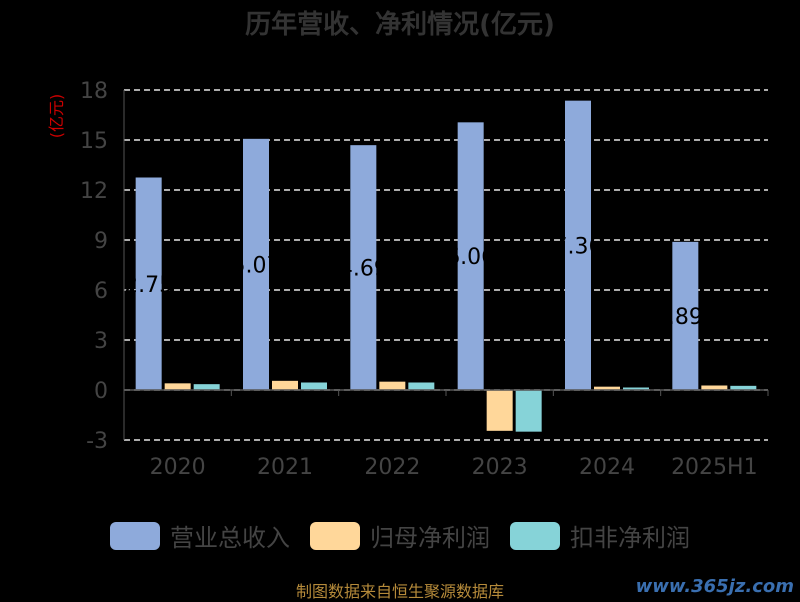  Describe the element at coordinates (714, 467) in the screenshot. I see `x-tick-label: 2025H1` at that location.